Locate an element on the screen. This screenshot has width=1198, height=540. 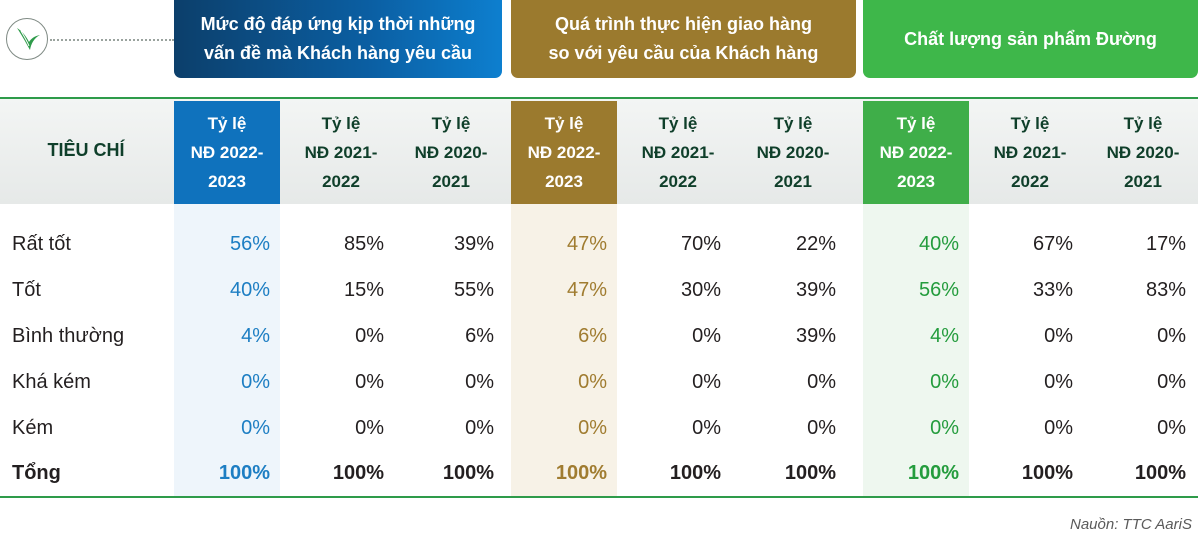
column-header-line2: NĐ 2022- is located at coordinates (564, 152).